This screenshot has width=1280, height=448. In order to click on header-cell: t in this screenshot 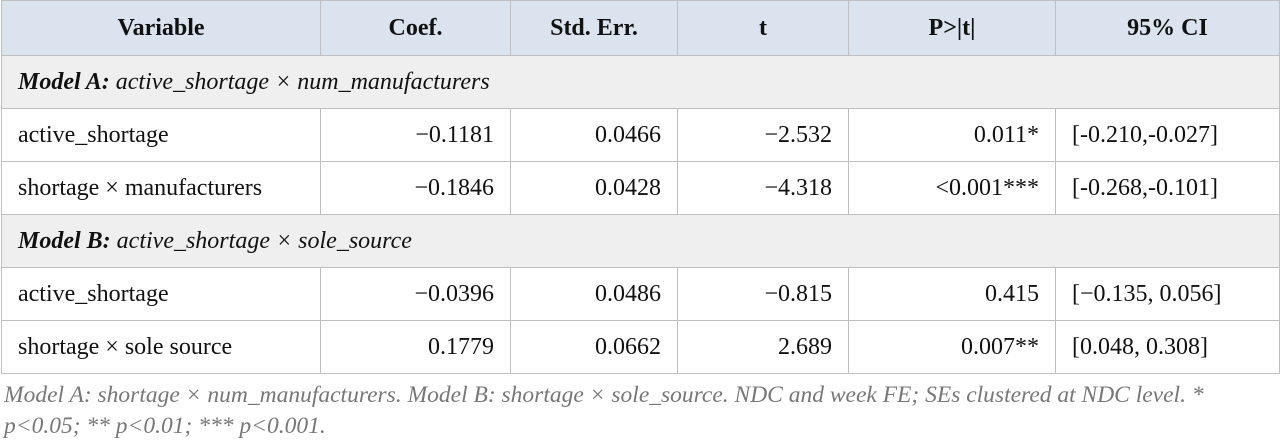, I will do `click(763, 28)`.